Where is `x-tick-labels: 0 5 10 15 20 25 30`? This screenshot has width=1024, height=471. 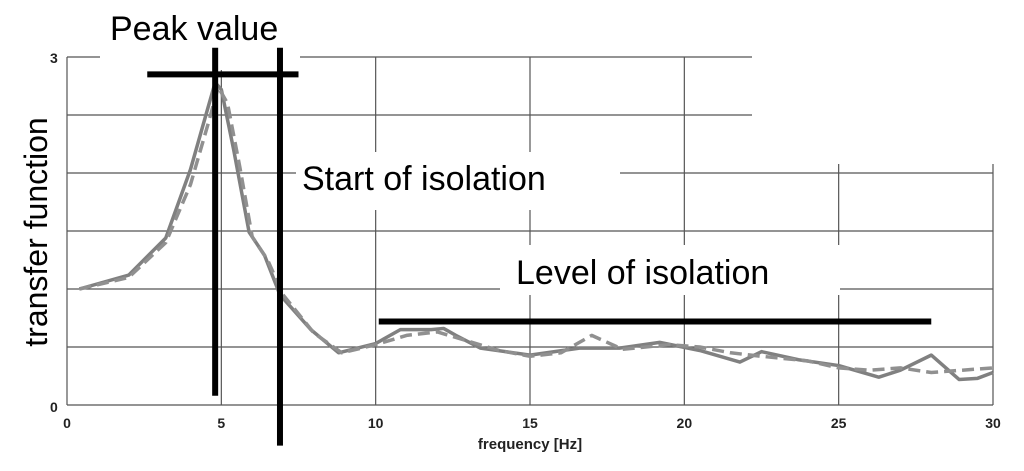
x-tick-labels: 0 5 10 15 20 25 30 is located at coordinates (532, 423).